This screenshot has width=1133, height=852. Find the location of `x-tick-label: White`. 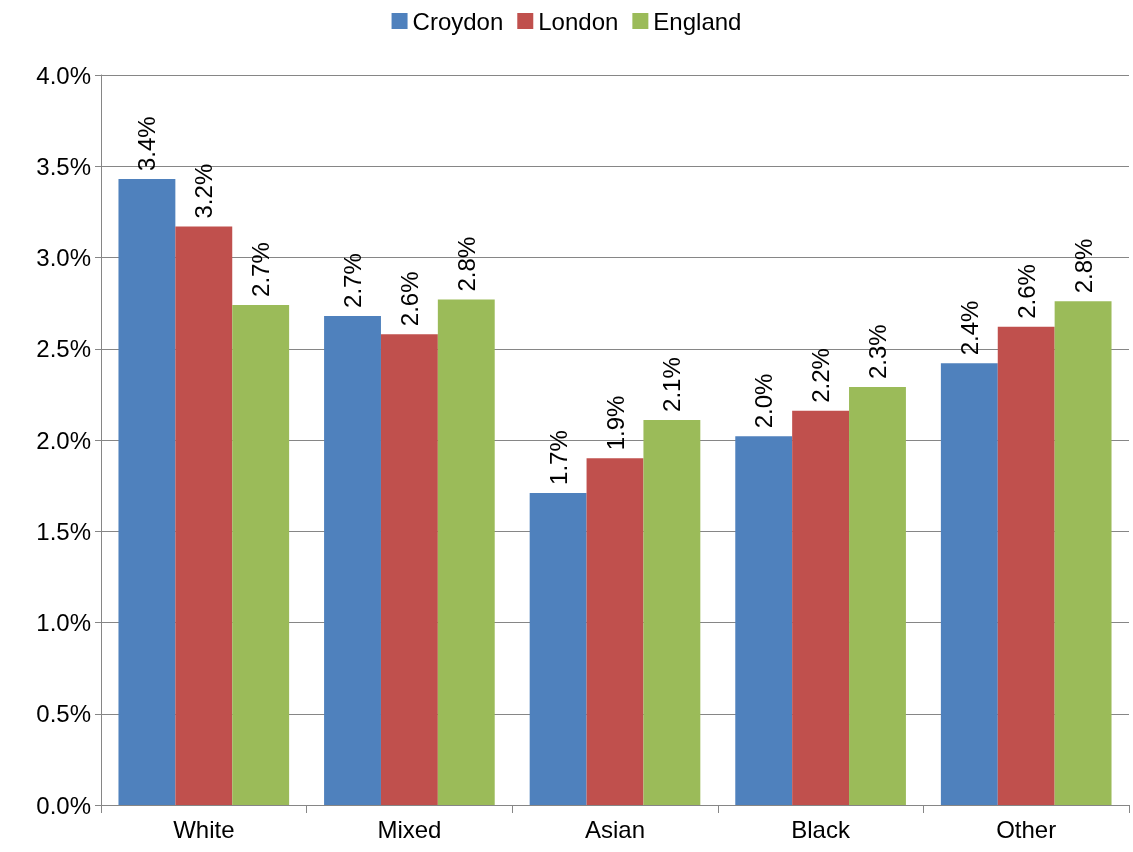

x-tick-label: White is located at coordinates (204, 829).